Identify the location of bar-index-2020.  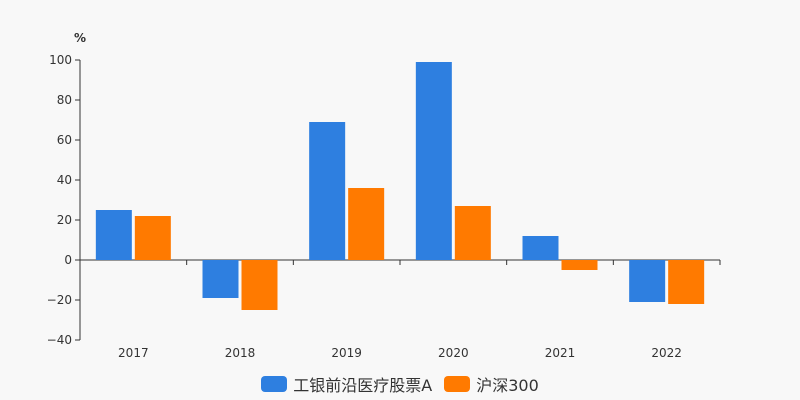
(472, 233).